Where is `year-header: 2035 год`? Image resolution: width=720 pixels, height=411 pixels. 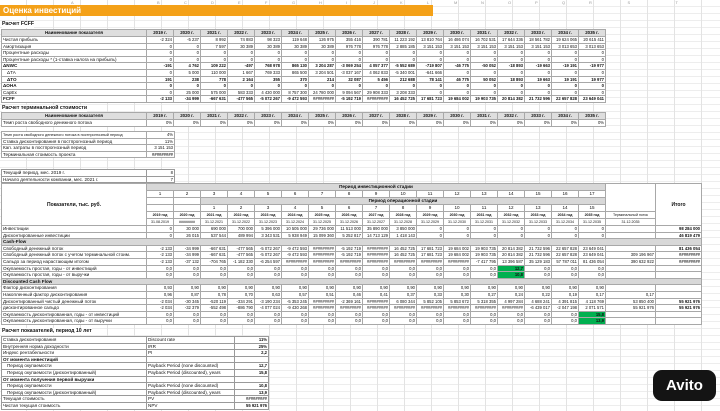 year-header: 2035 год is located at coordinates (592, 215).